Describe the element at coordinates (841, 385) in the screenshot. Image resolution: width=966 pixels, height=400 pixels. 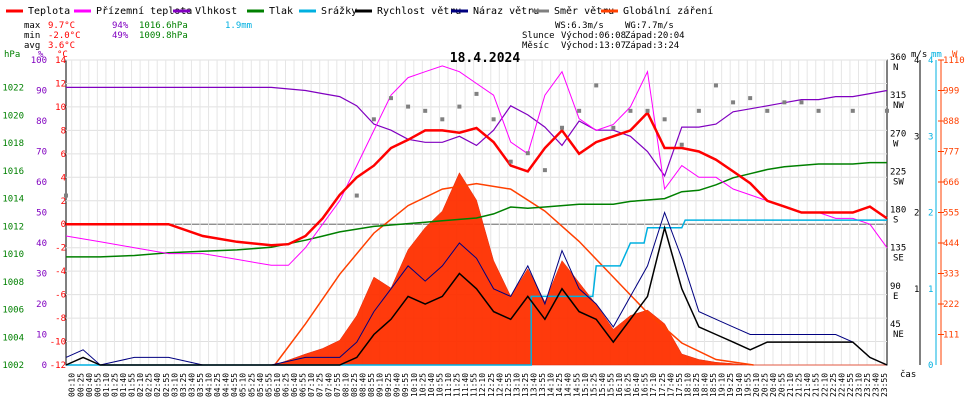
I see `time-tick: 22:40` at that location.